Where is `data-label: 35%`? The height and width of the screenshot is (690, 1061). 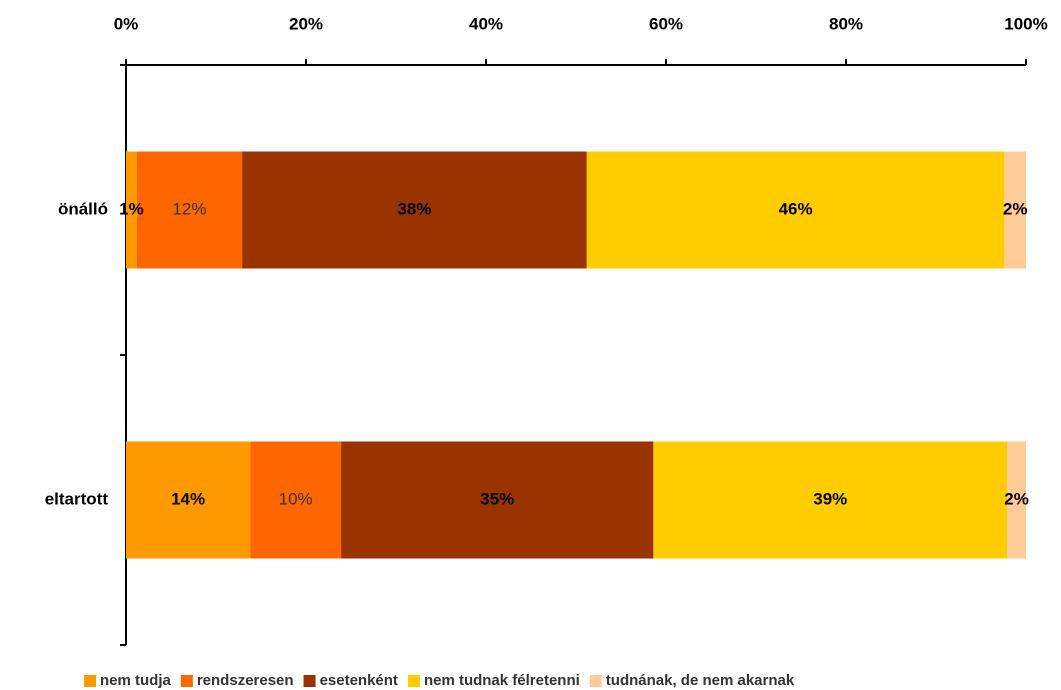
data-label: 35% is located at coordinates (497, 498).